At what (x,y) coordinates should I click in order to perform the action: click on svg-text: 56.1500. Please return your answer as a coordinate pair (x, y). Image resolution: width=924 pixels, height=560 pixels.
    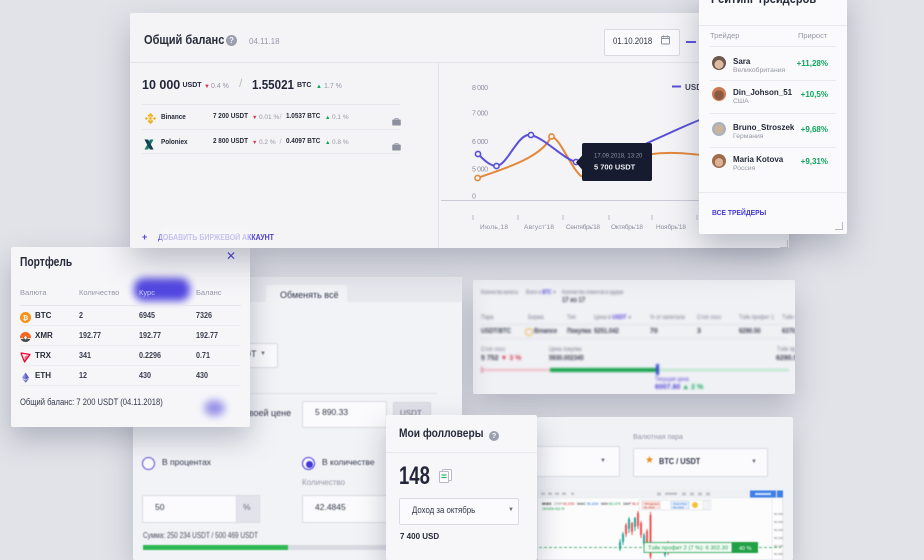
    Looking at the image, I should click on (778, 538).